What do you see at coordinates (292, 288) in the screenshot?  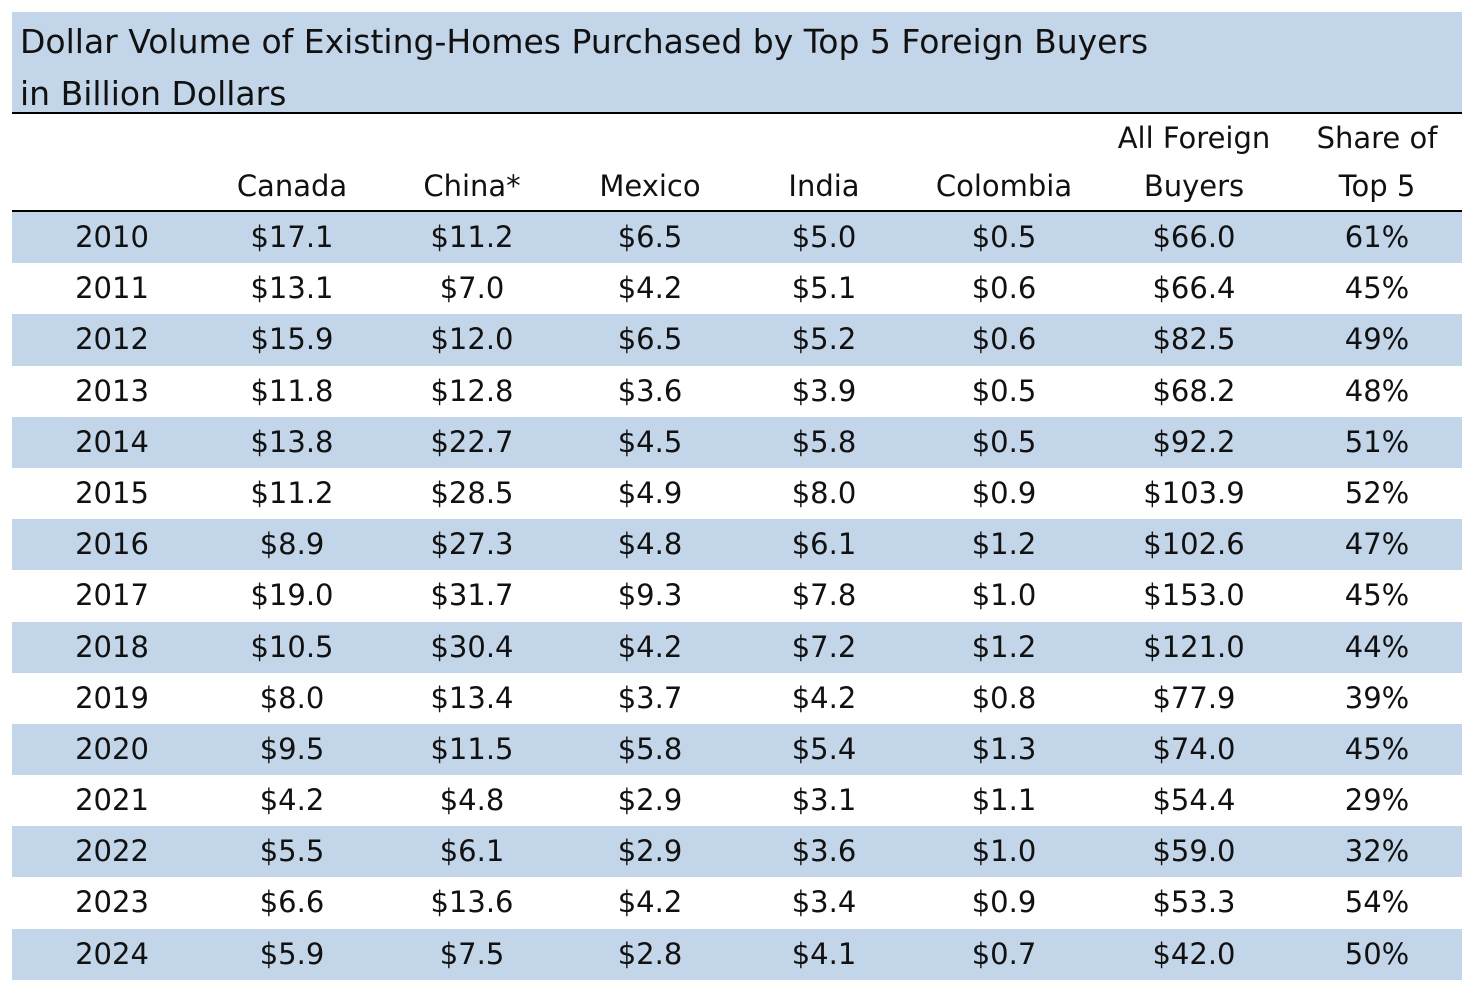 I see `cell-canada: $13.1` at bounding box center [292, 288].